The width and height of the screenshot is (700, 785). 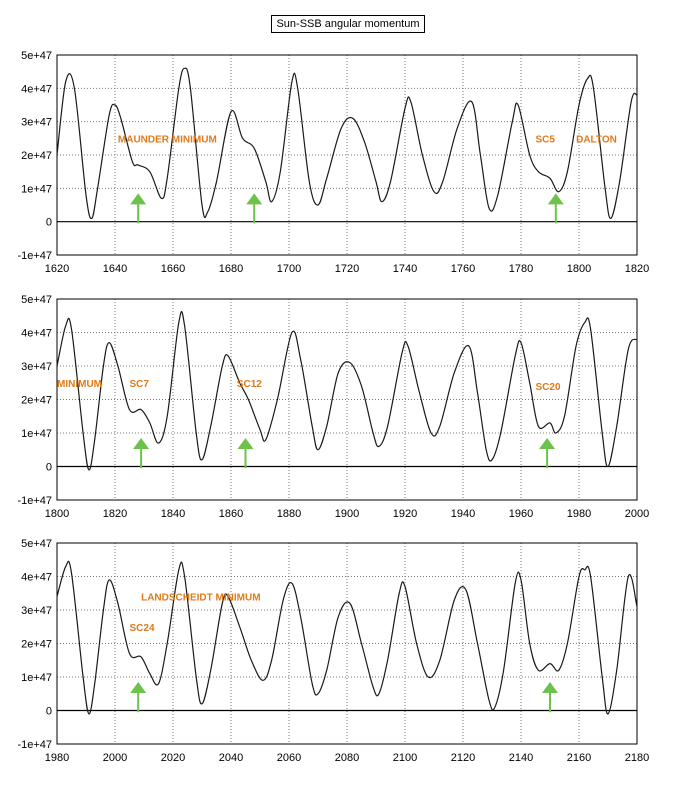 I want to click on x-tick-label-1: 1680, so click(x=231, y=269).